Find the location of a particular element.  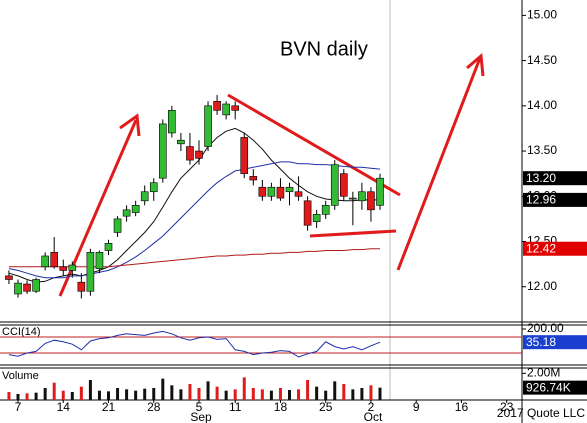

price-label: 926.74K is located at coordinates (548, 387).